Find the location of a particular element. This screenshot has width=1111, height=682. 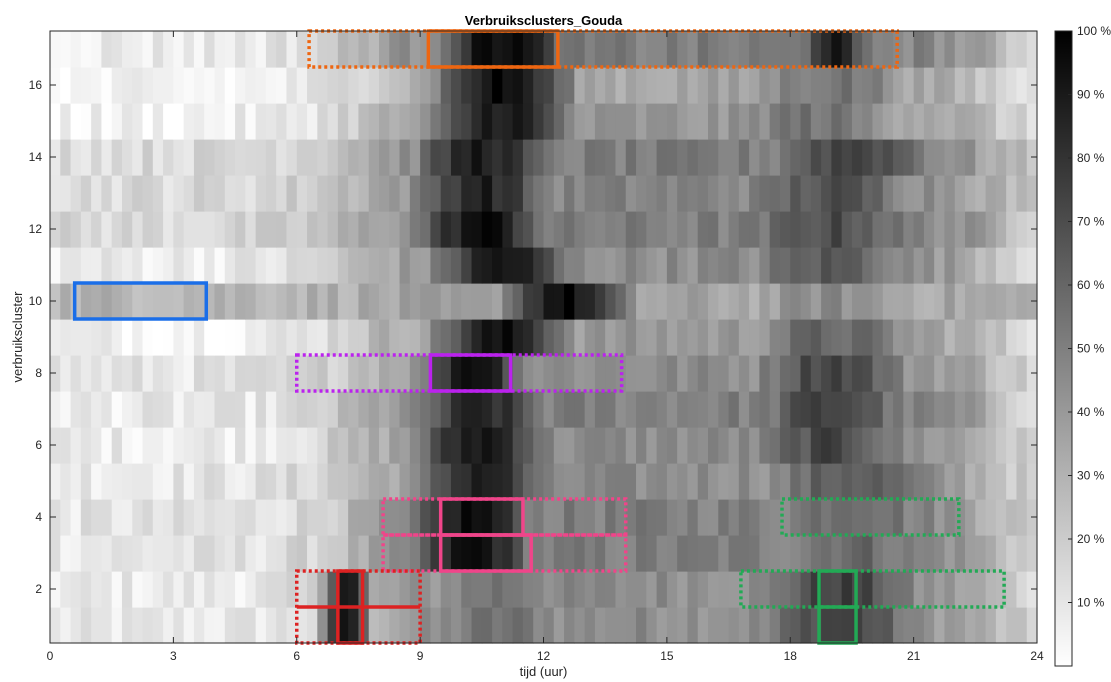

annotation-box is located at coordinates (140, 301).